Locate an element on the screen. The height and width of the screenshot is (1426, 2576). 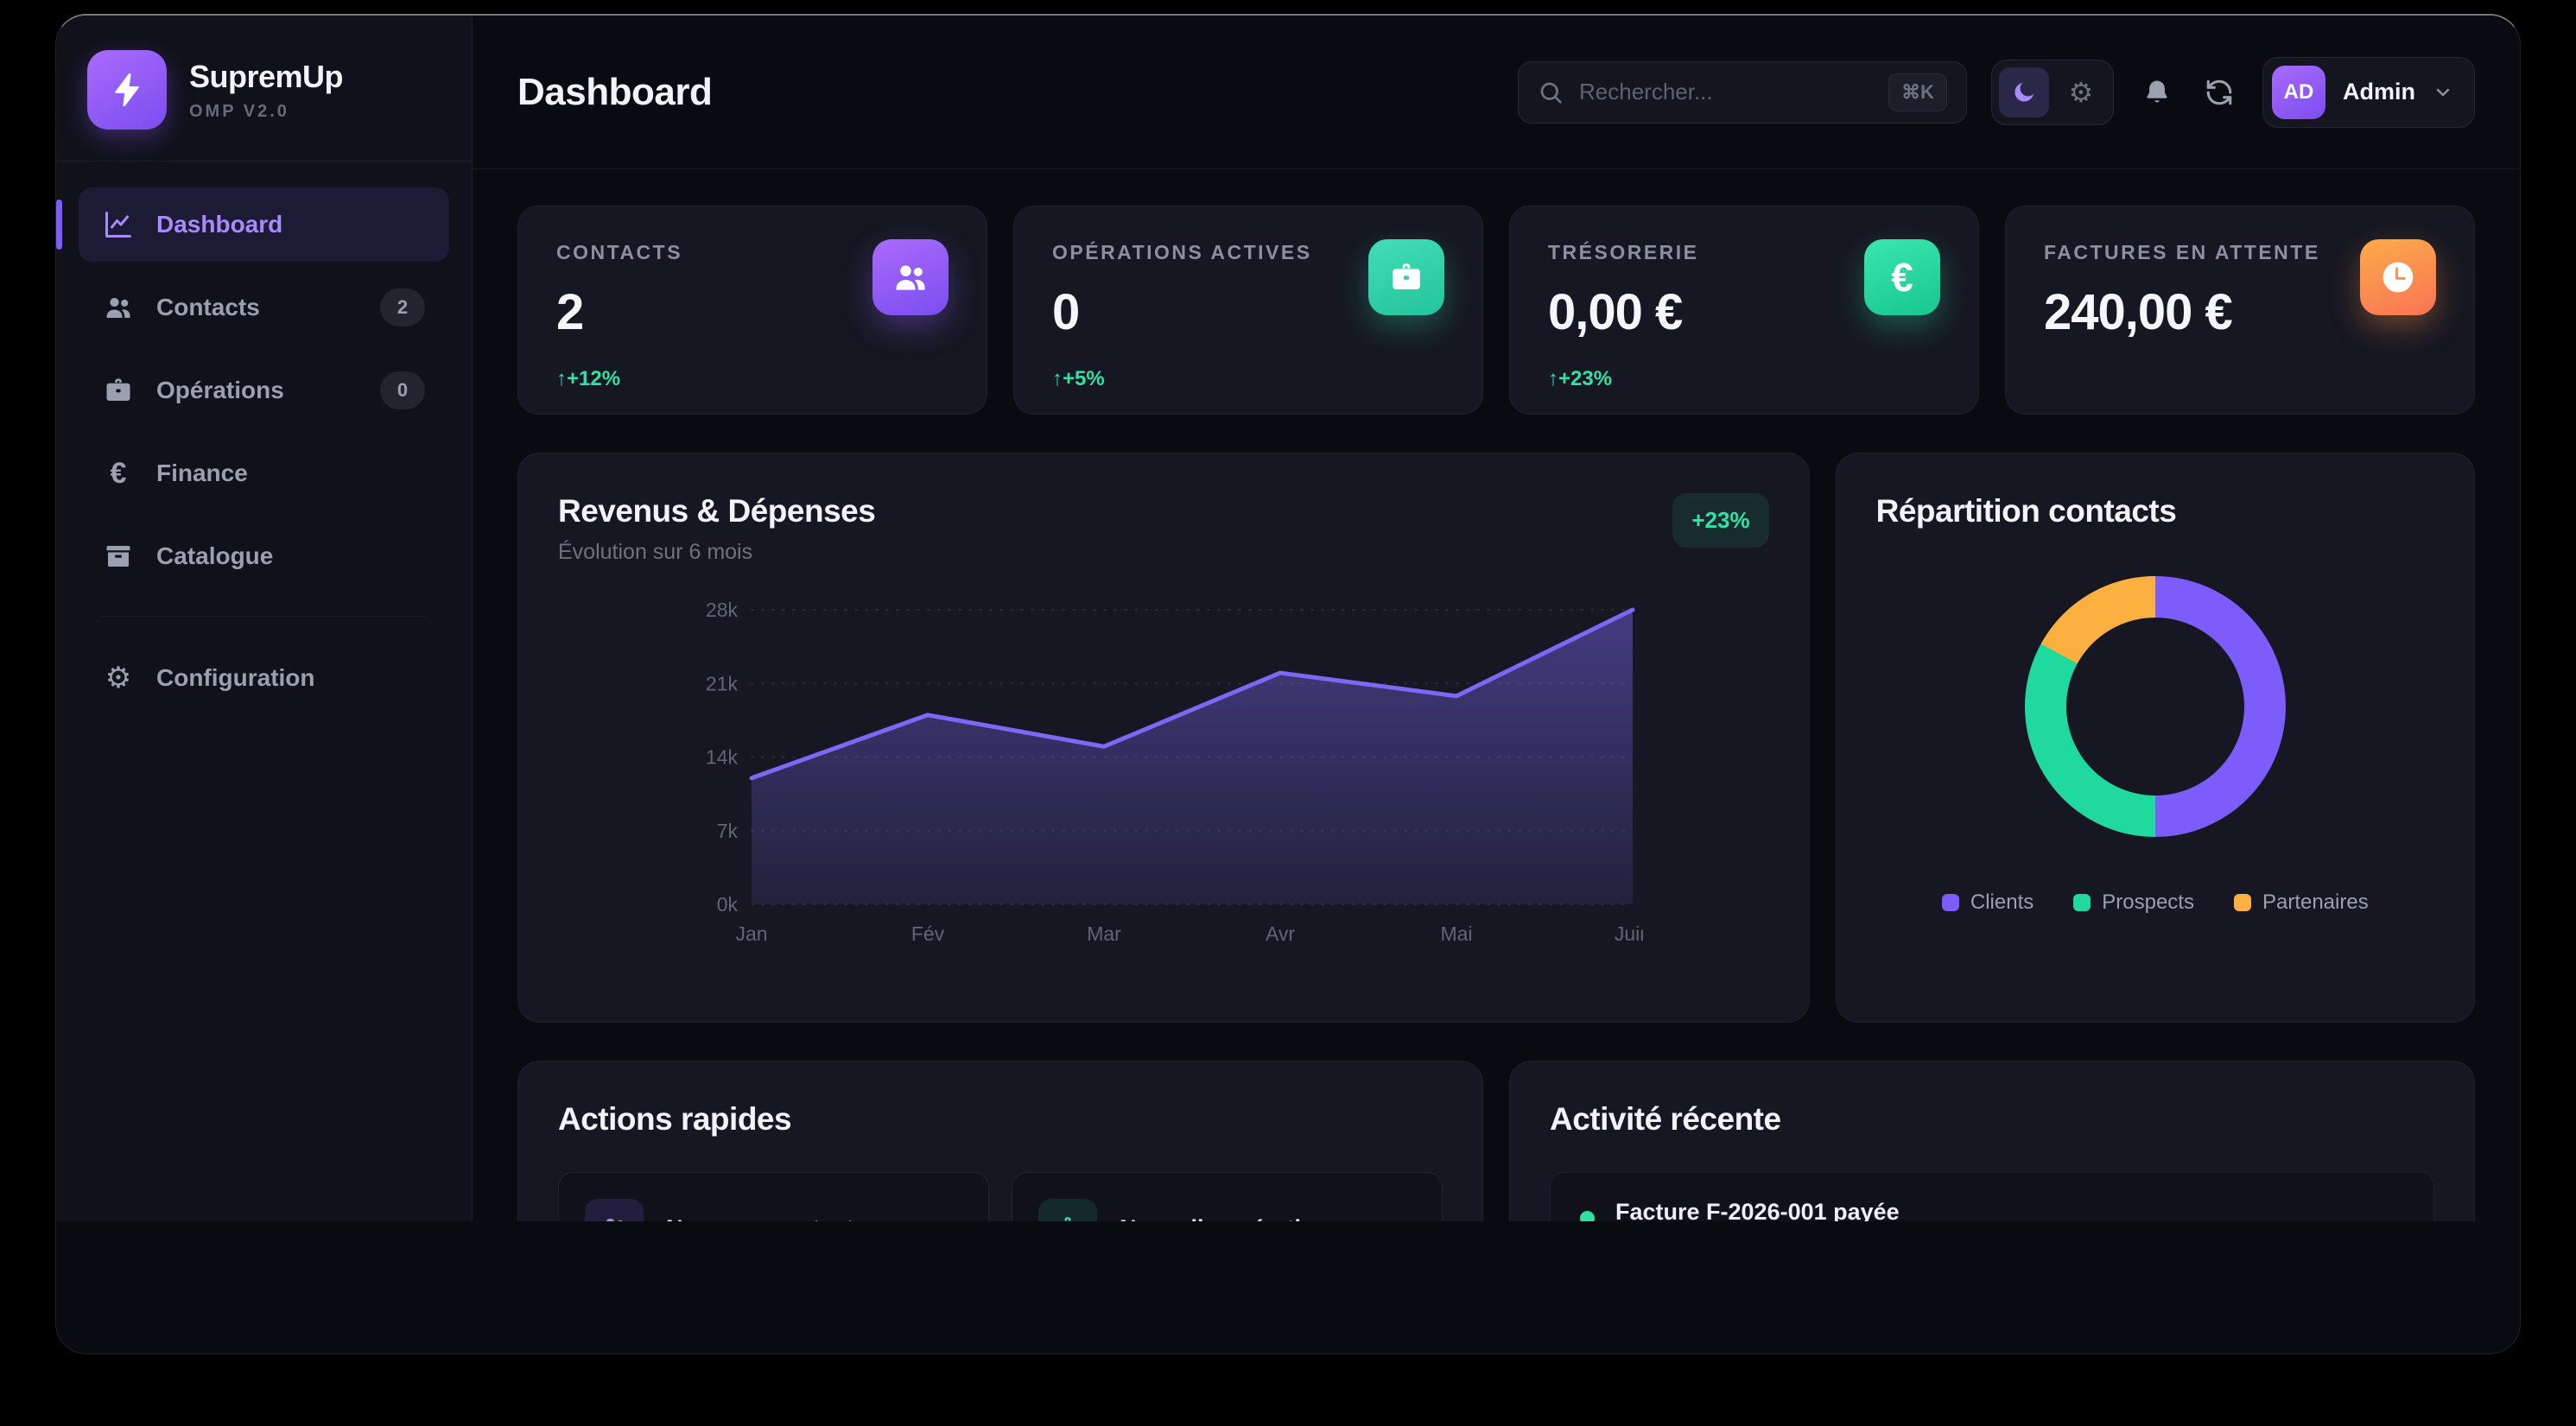
revenue-title: Revenus & Dépenses is located at coordinates (717, 511).